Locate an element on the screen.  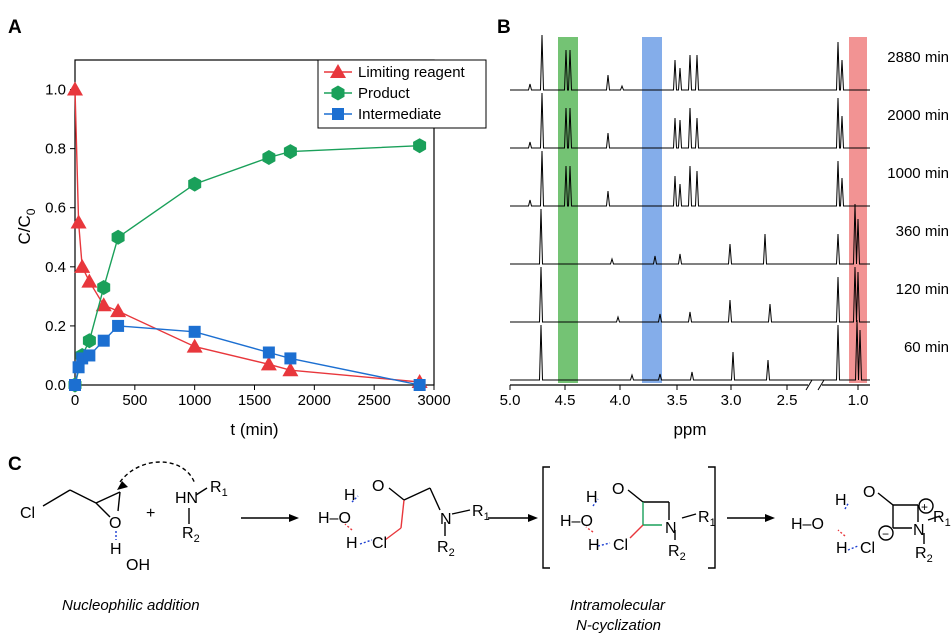
i1-r1: R1 is located at coordinates (481, 513).